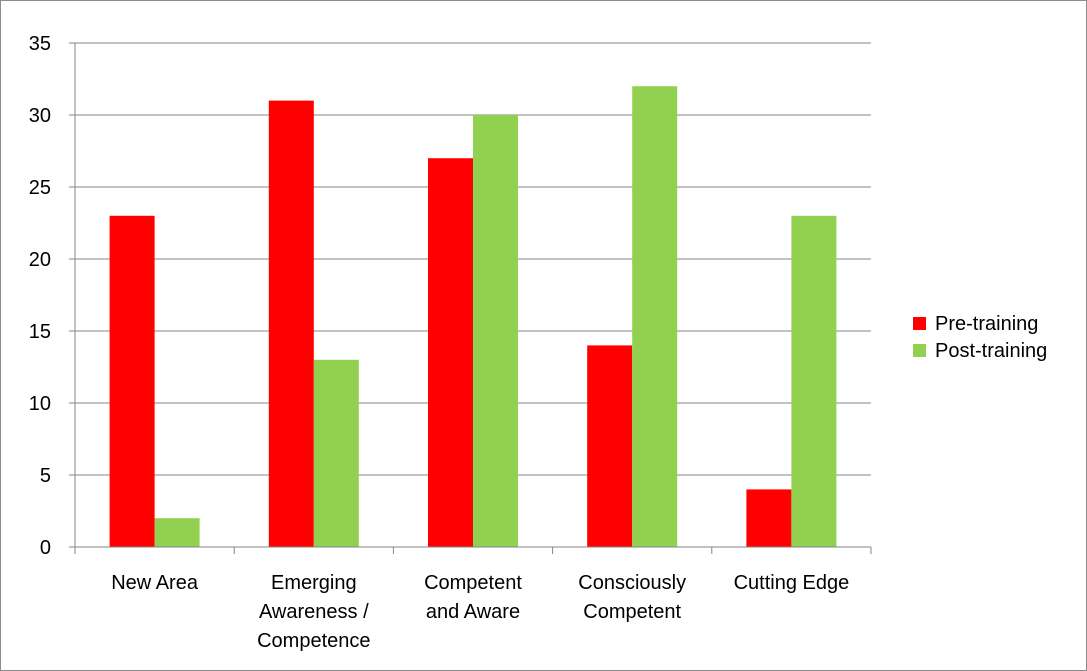 The image size is (1087, 671). Describe the element at coordinates (314, 583) in the screenshot. I see `x-category-label-line: Emerging` at that location.